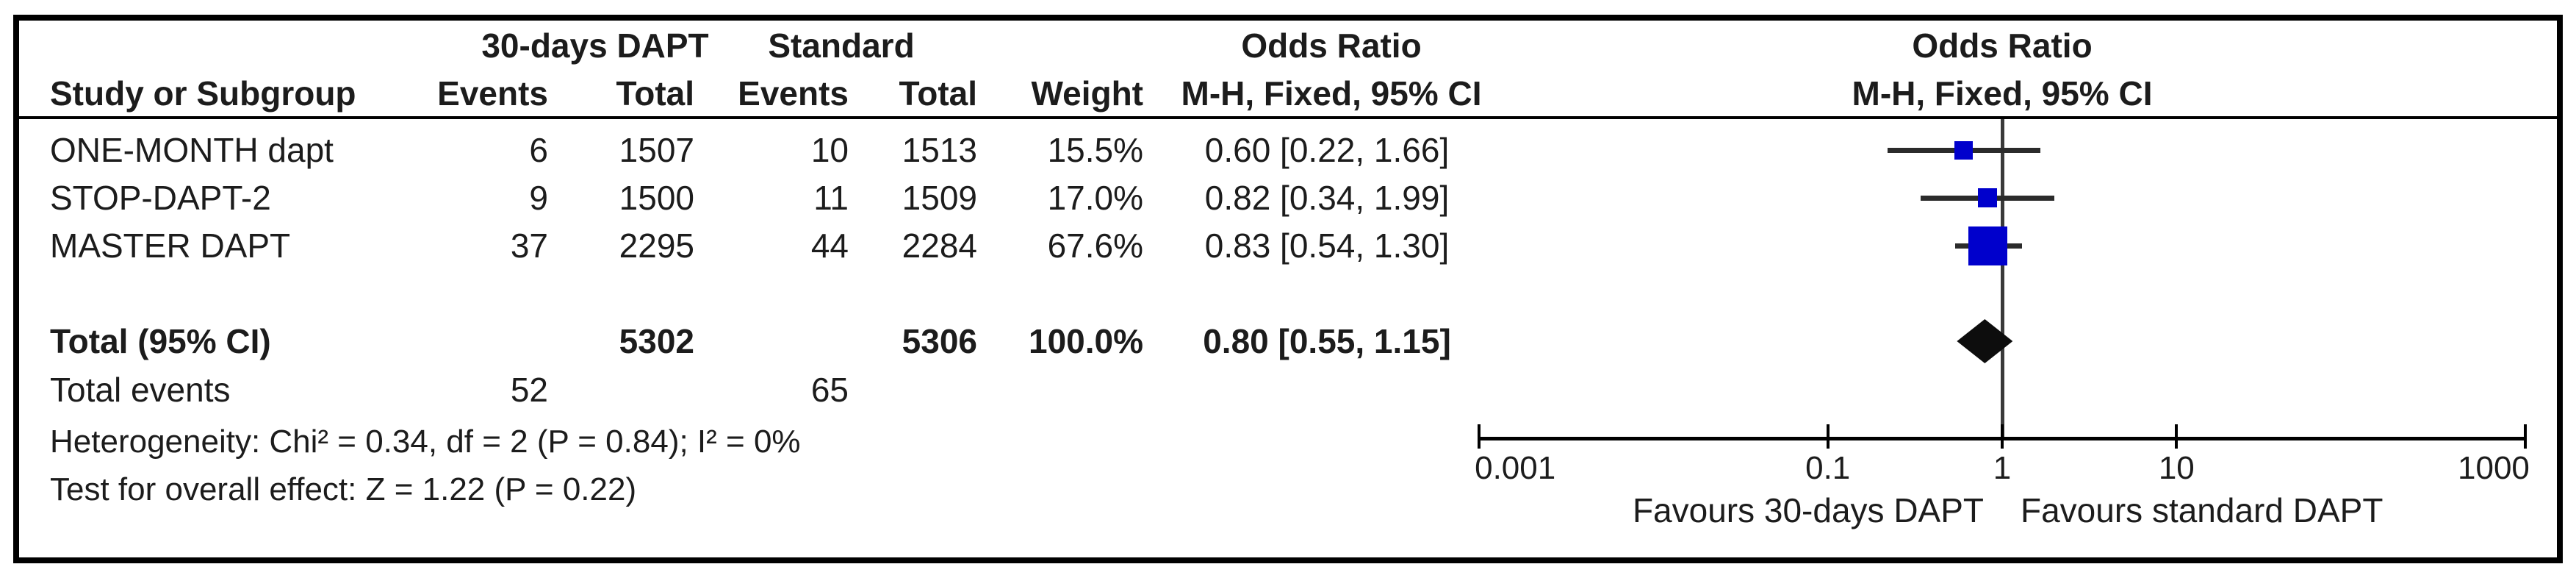 The height and width of the screenshot is (578, 2576). What do you see at coordinates (656, 150) in the screenshot?
I see `total1-cell: 1507` at bounding box center [656, 150].